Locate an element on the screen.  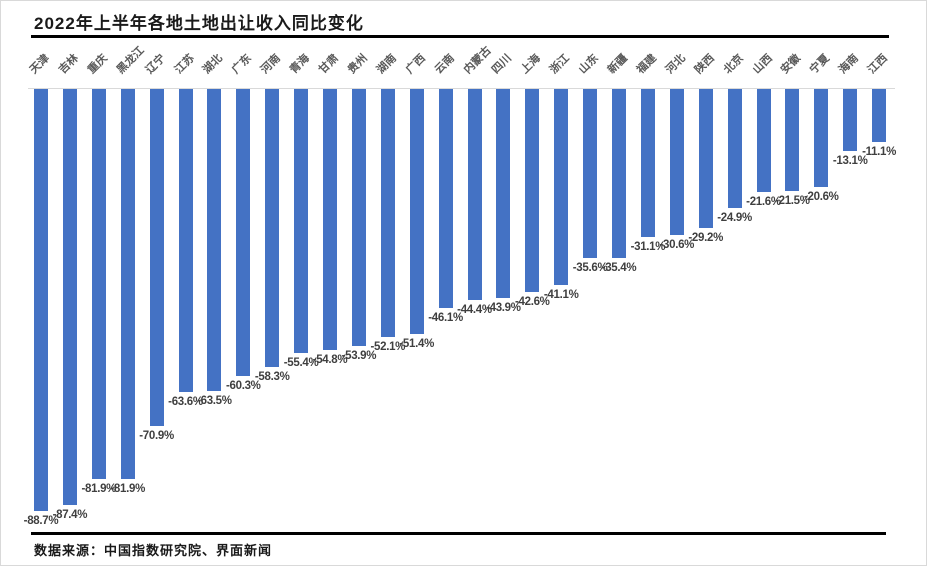
bar-贵州 is located at coordinates (358, 217).